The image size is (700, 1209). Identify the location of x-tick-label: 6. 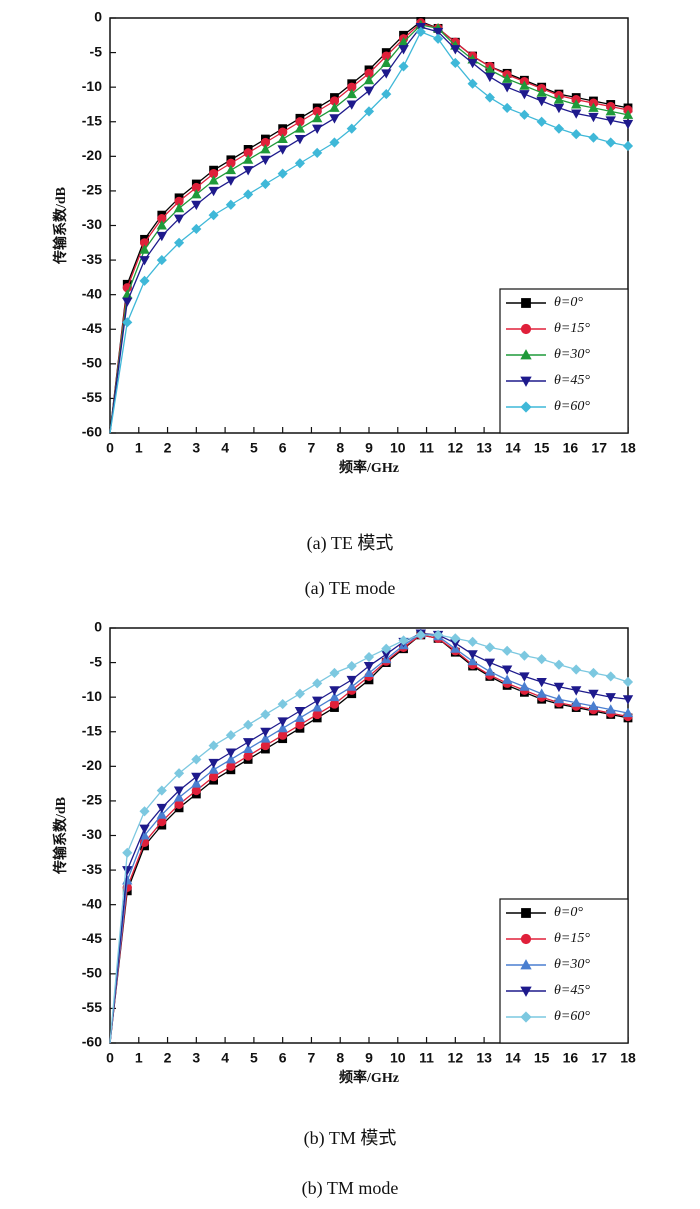
(283, 1058).